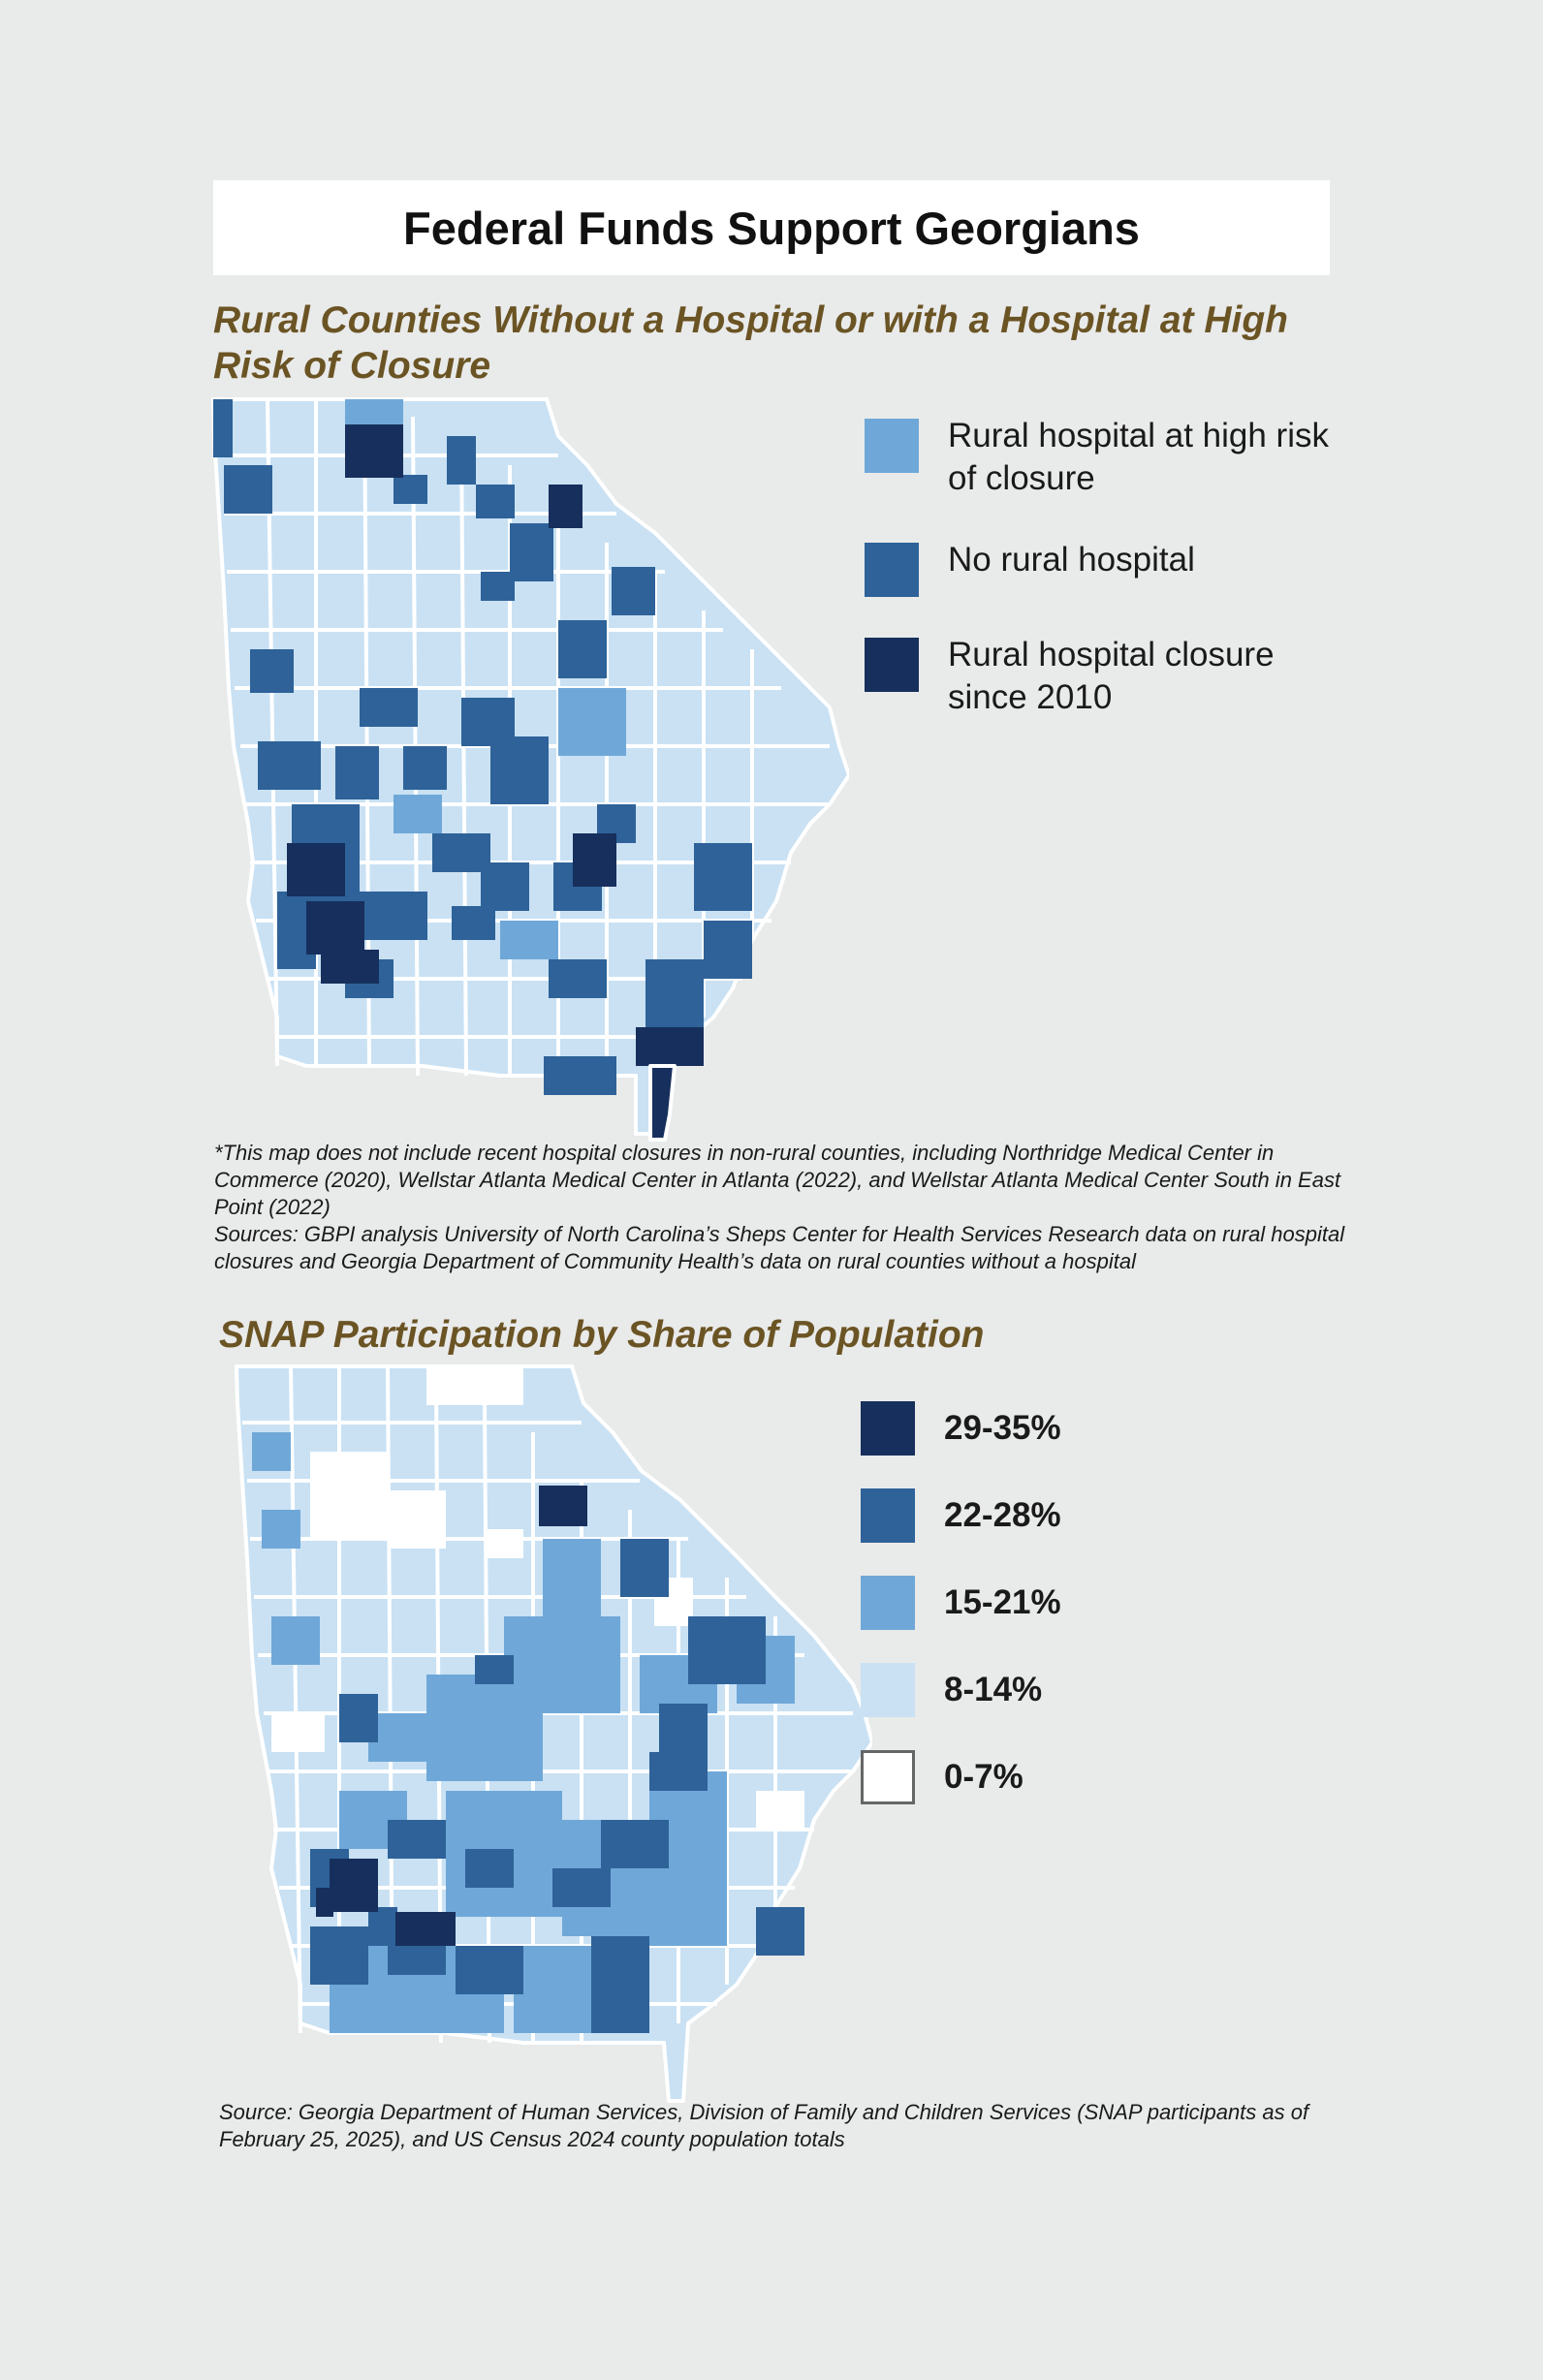 The height and width of the screenshot is (2380, 1543). I want to click on legend-label: Rural hospital at high risk of closure, so click(1138, 457).